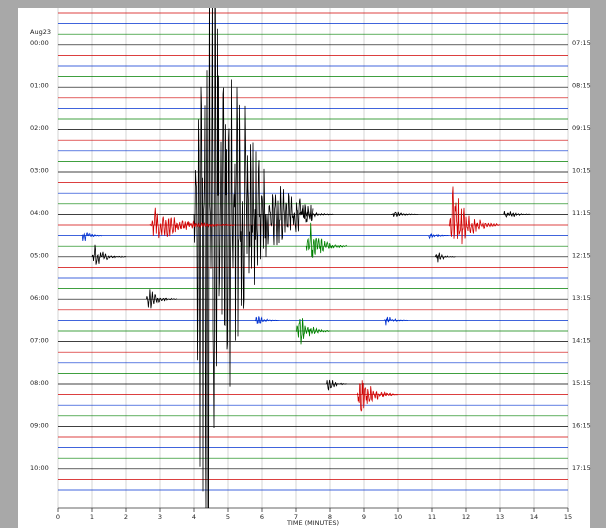  I want to click on left-time-label: 06:00, so click(39, 298).